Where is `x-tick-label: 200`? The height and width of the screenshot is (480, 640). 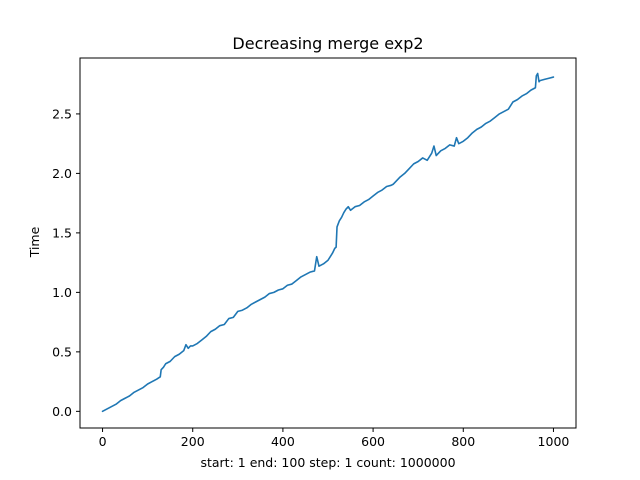 x-tick-label: 200 is located at coordinates (193, 441).